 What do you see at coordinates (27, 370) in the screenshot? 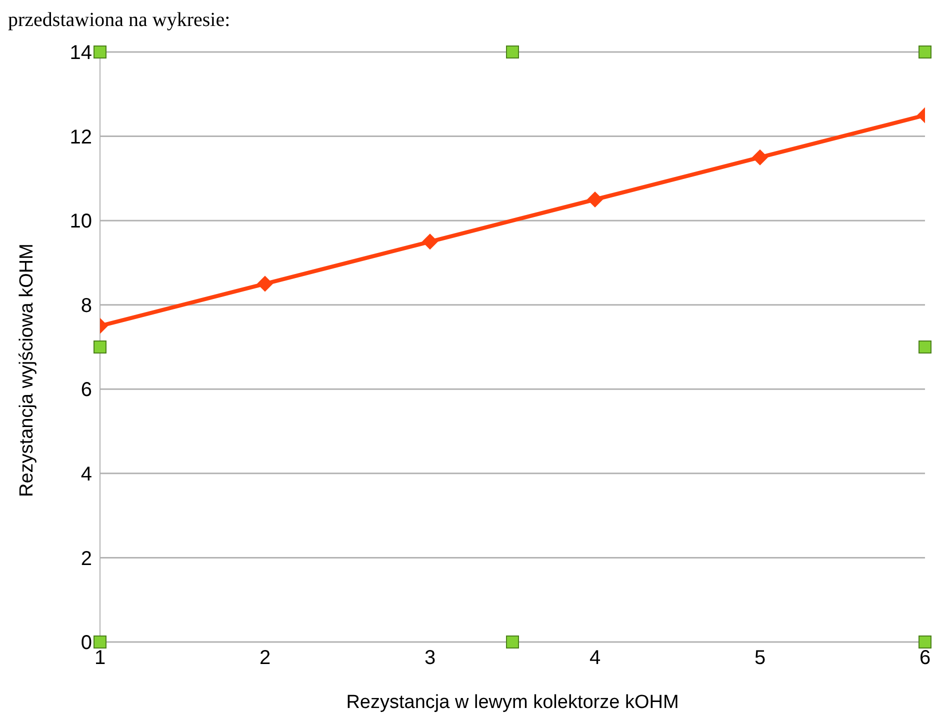
I see `y-axis-title: Rezystancja wyjściowa kOHM` at bounding box center [27, 370].